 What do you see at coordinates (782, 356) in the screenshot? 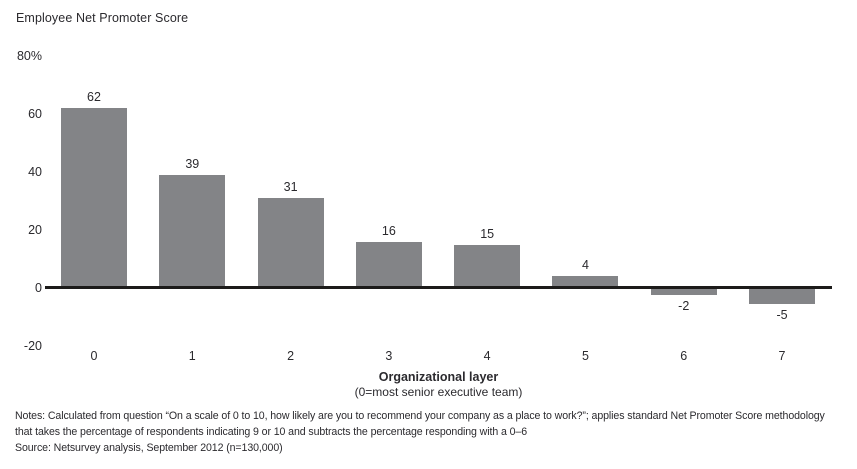
I see `x-tick-label: 7` at bounding box center [782, 356].